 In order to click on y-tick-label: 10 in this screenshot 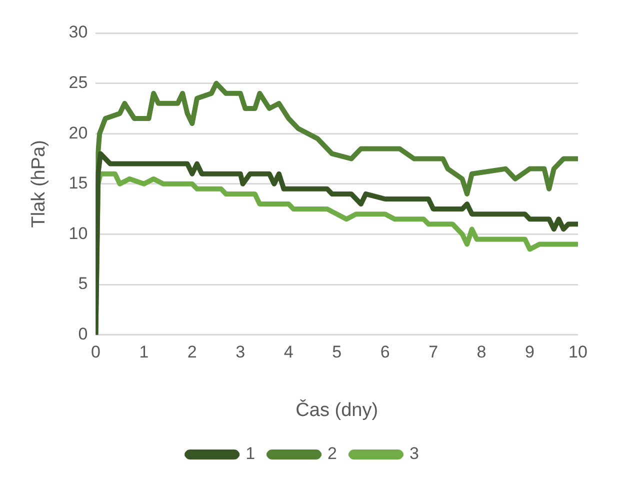, I will do `click(78, 233)`.